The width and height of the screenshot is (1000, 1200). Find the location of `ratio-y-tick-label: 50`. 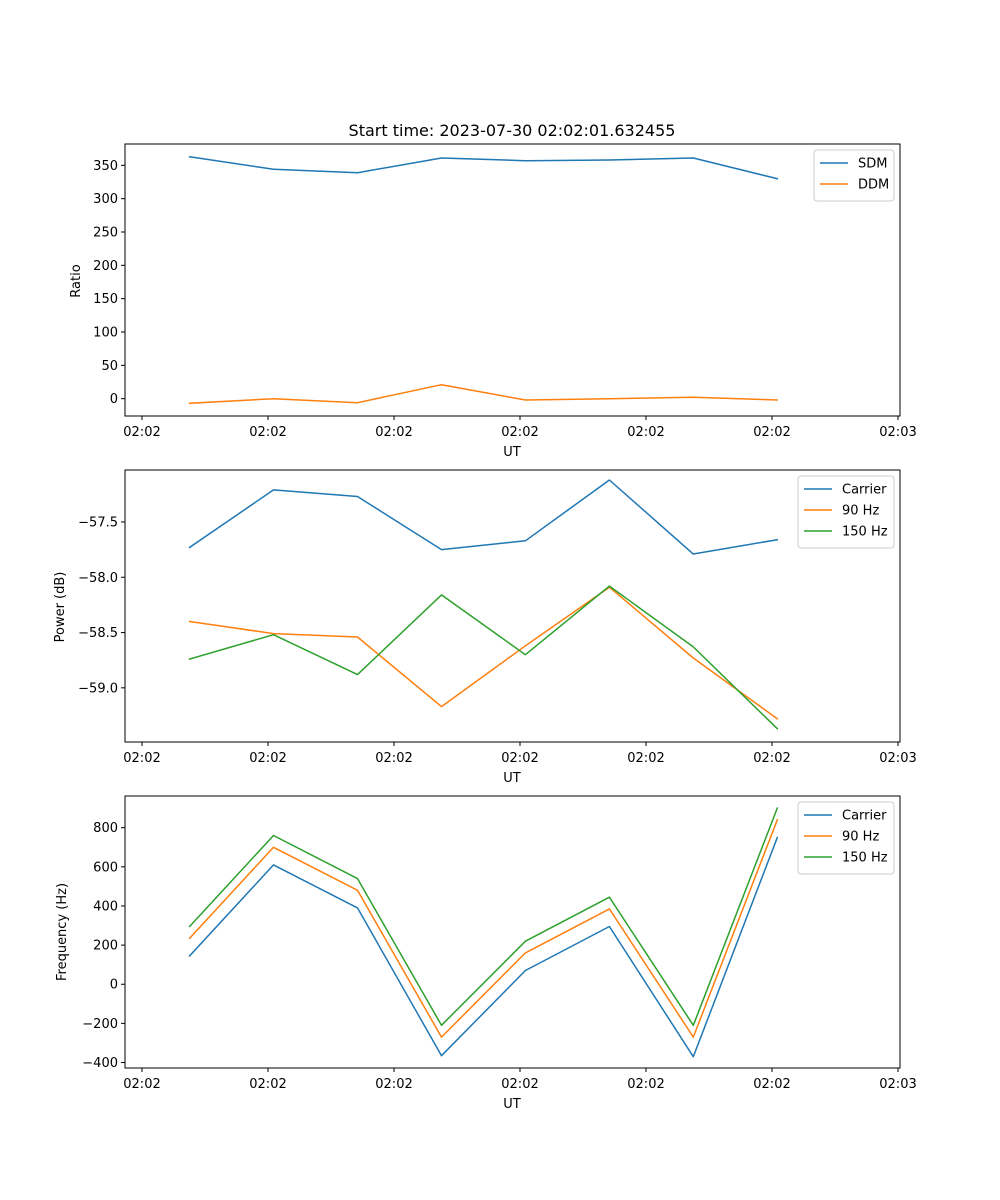

ratio-y-tick-label: 50 is located at coordinates (109, 366).